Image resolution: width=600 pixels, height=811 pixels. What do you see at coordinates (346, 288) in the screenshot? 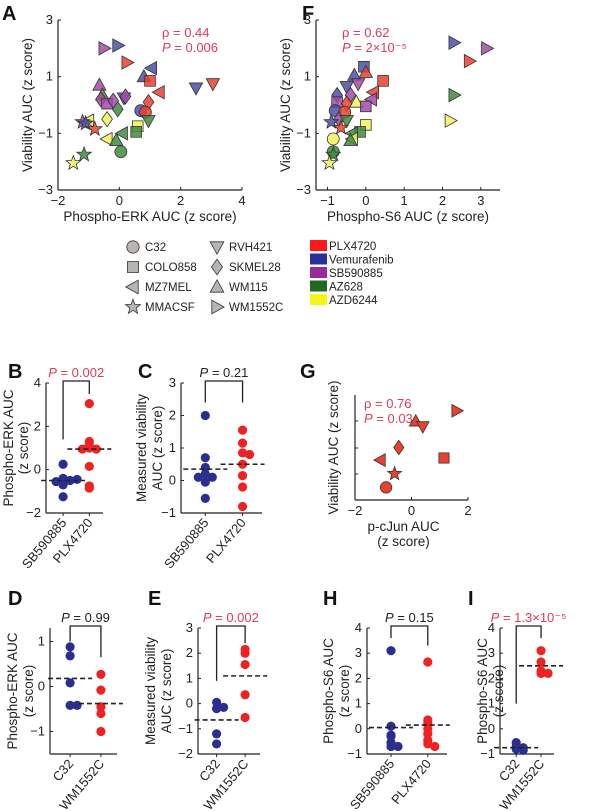
I see `legend-label: AZ628` at bounding box center [346, 288].